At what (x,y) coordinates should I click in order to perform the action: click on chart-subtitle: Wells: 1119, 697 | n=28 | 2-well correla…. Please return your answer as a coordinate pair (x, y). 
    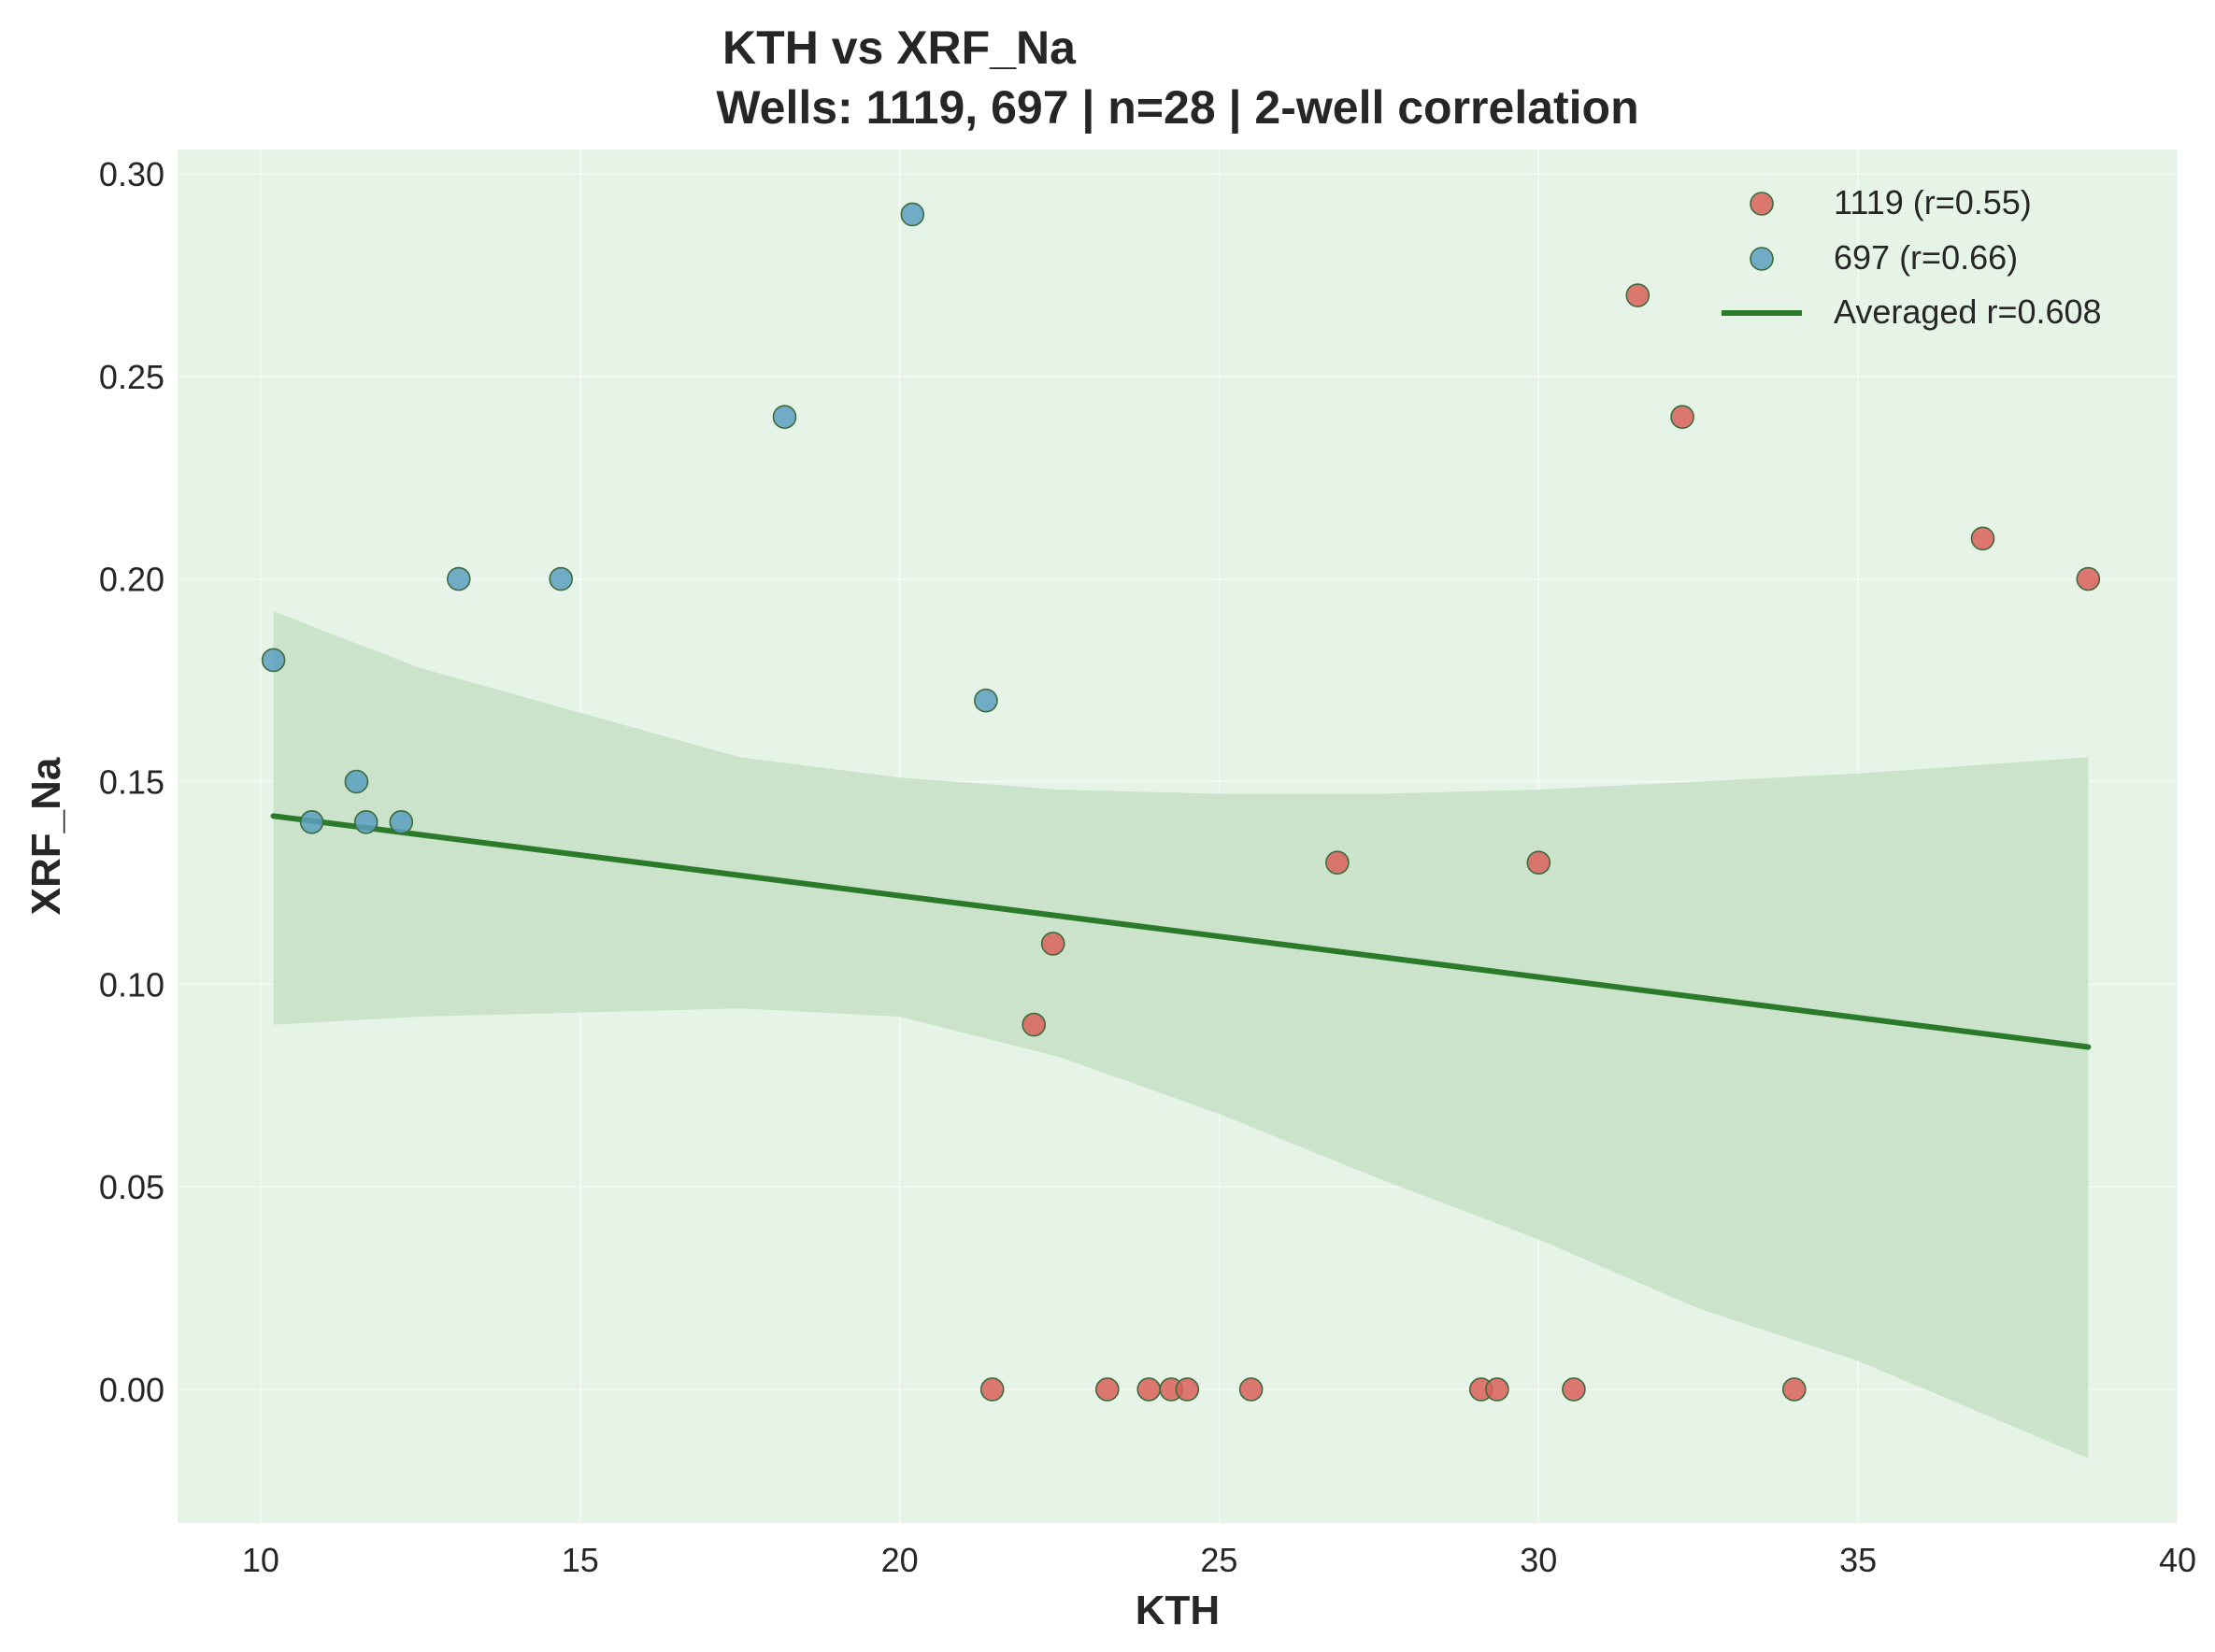
    Looking at the image, I should click on (1177, 108).